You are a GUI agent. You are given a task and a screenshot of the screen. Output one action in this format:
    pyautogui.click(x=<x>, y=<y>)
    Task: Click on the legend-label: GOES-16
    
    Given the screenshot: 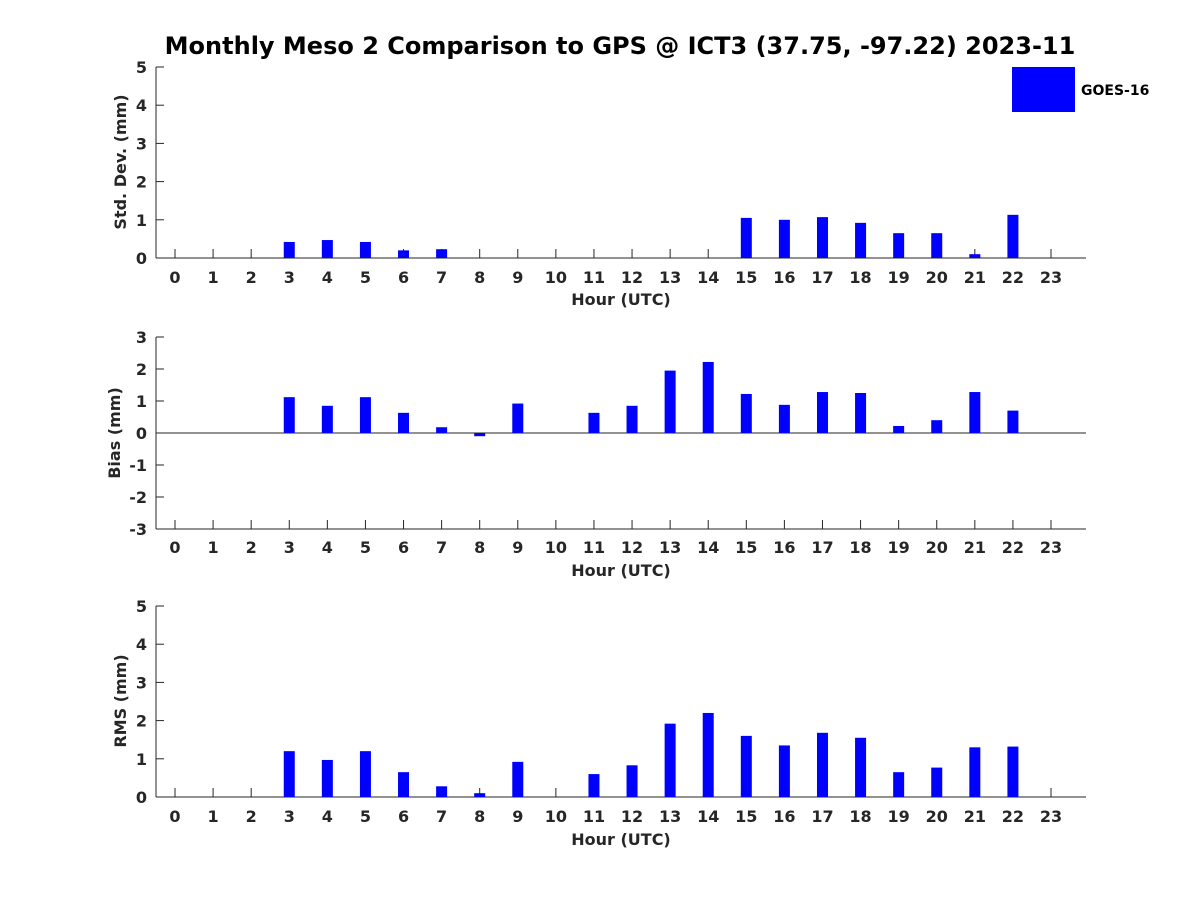 What is the action you would take?
    pyautogui.click(x=1115, y=91)
    